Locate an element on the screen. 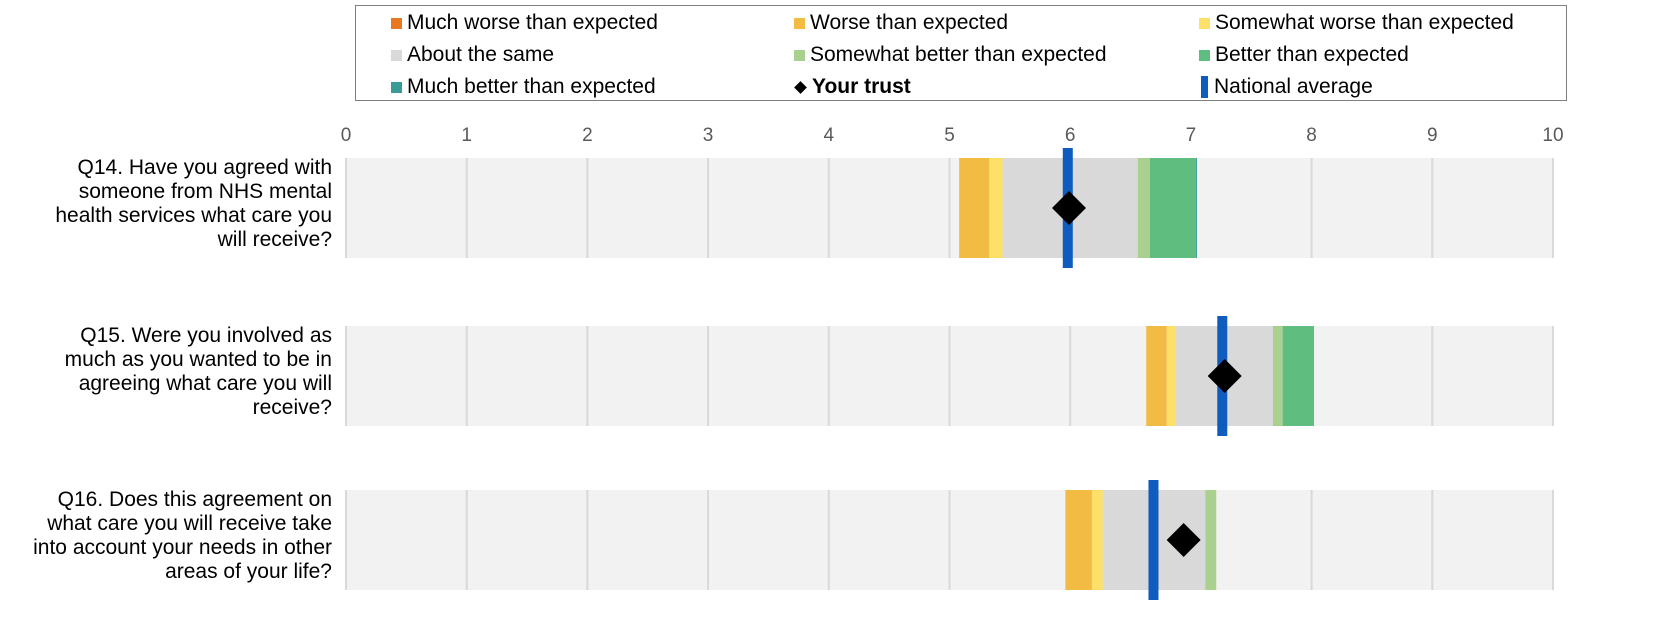 This screenshot has height=630, width=1665. question-label-line: health services what care you is located at coordinates (193, 215).